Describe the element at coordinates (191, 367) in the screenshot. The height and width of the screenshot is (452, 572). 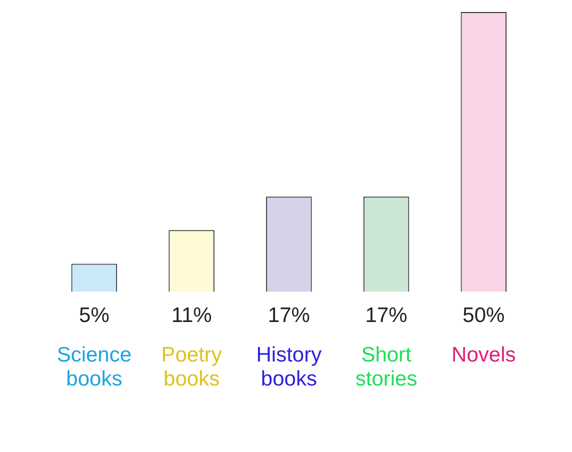
I see `x-tick-label: Poetry books` at that location.